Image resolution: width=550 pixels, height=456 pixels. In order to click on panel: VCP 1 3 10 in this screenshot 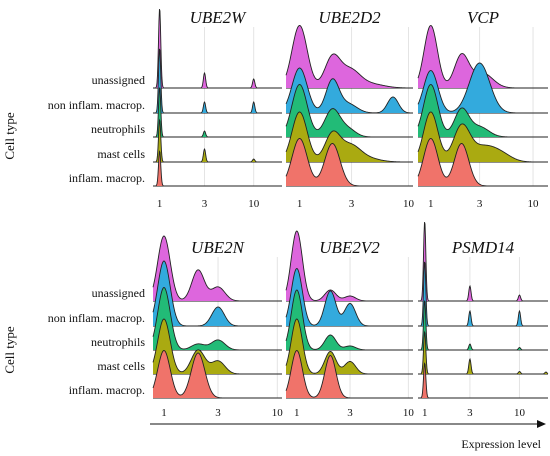, I will do `click(482, 109)`.